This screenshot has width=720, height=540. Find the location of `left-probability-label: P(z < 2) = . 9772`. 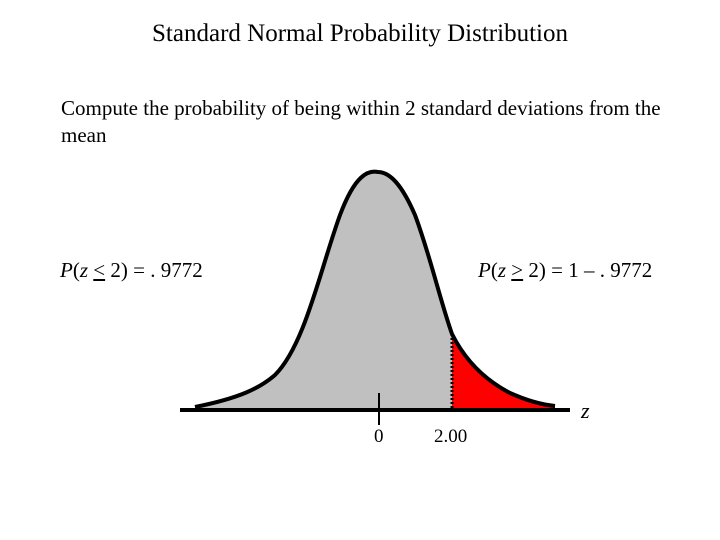

left-probability-label: P(z < 2) = . 9772 is located at coordinates (131, 270).